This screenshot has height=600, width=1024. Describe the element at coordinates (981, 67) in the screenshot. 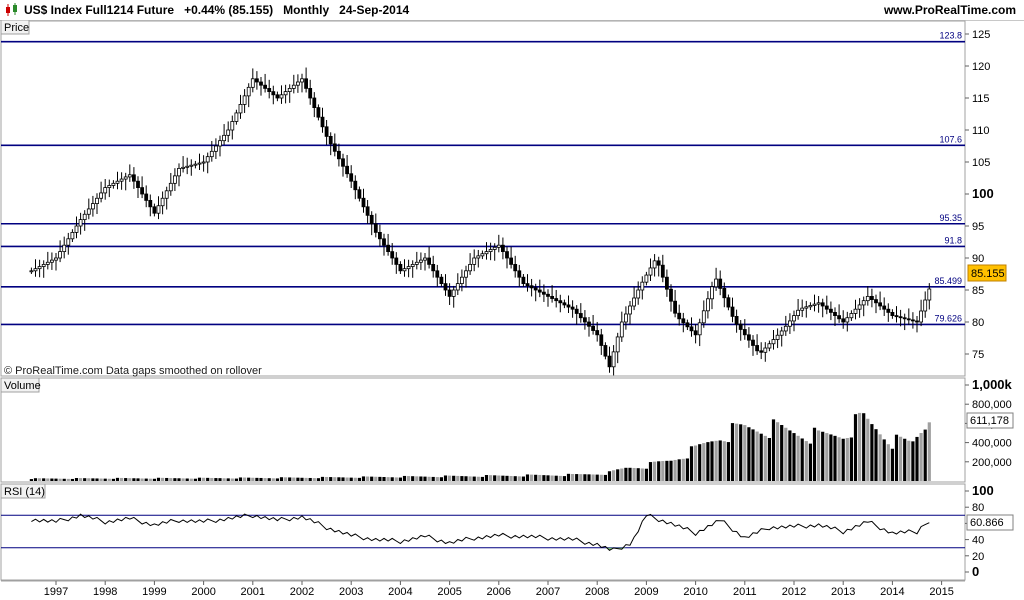

I see `price-tick-label: 120` at that location.